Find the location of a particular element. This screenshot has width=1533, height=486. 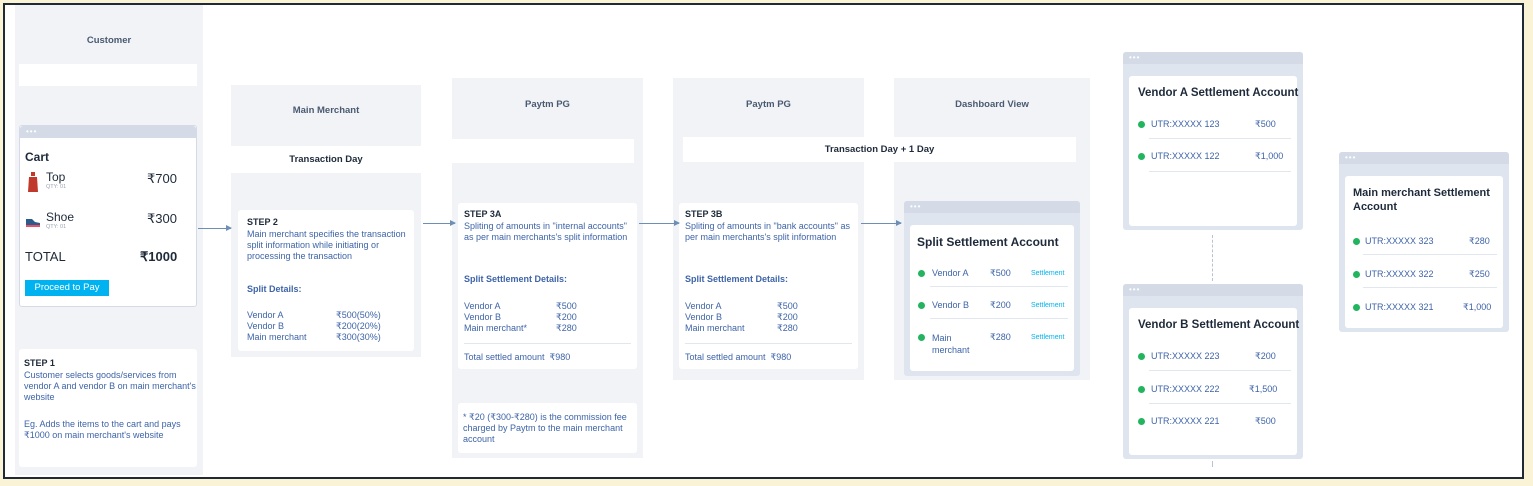

flow-arrow-step3a-to-step3b is located at coordinates (659, 223).